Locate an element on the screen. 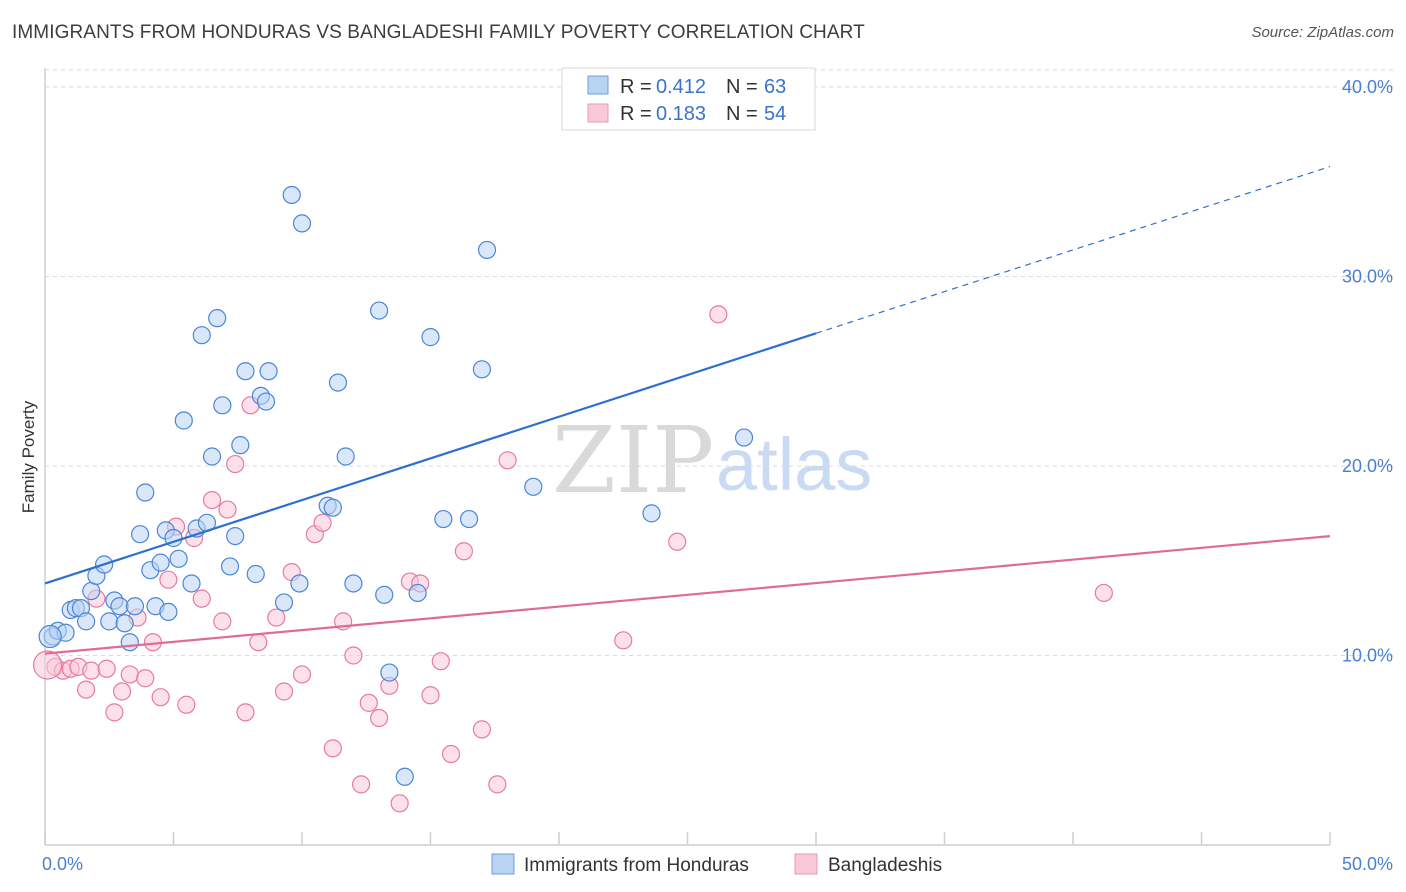 The height and width of the screenshot is (892, 1406). trend-line-bangladeshis is located at coordinates (687, 594).